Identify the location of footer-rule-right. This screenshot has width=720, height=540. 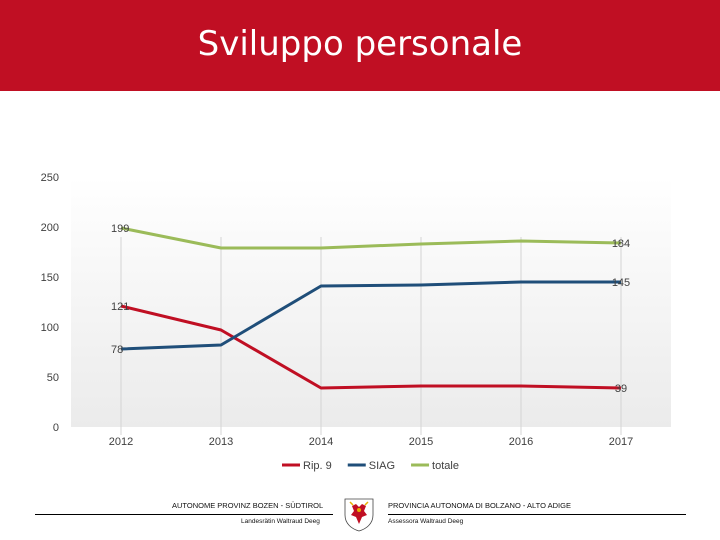
(537, 514).